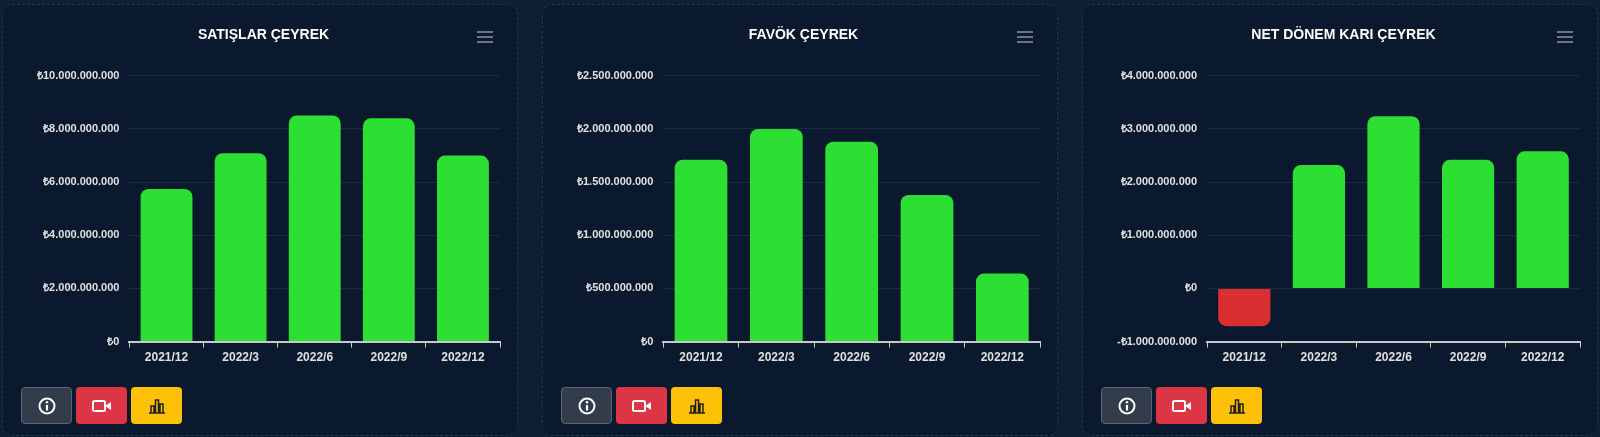  Describe the element at coordinates (81, 127) in the screenshot. I see `y-tick-label: ₺8.000.000.000` at that location.